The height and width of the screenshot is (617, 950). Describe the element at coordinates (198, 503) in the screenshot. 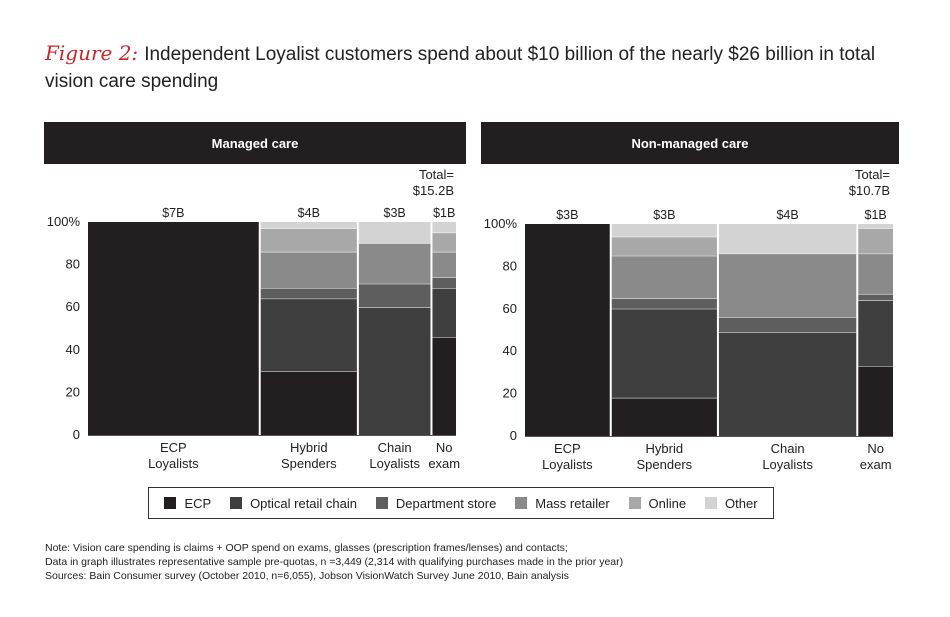

I see `legend-label: ECP` at that location.